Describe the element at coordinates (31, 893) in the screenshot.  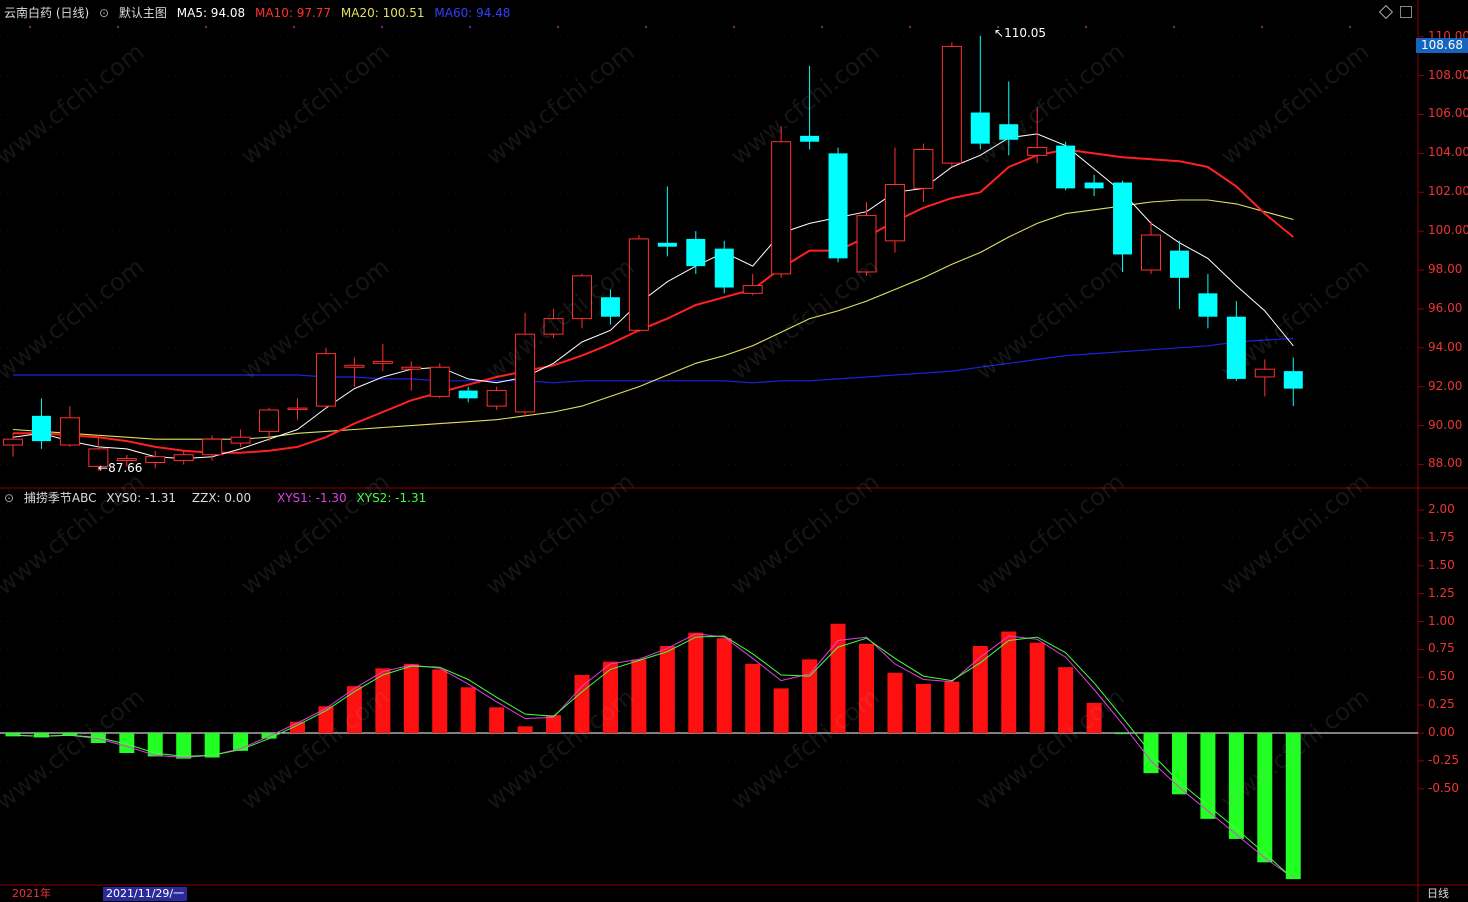
I see `year-label: 2021年` at that location.